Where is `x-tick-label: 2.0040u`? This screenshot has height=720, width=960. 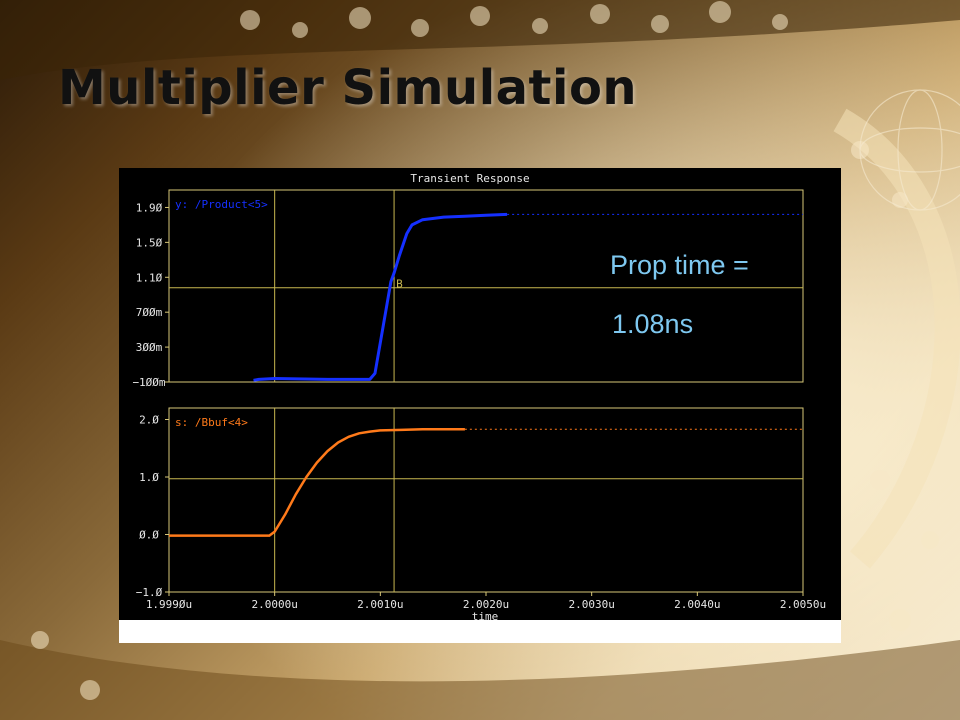
x-tick-label: 2.0040u is located at coordinates (697, 604).